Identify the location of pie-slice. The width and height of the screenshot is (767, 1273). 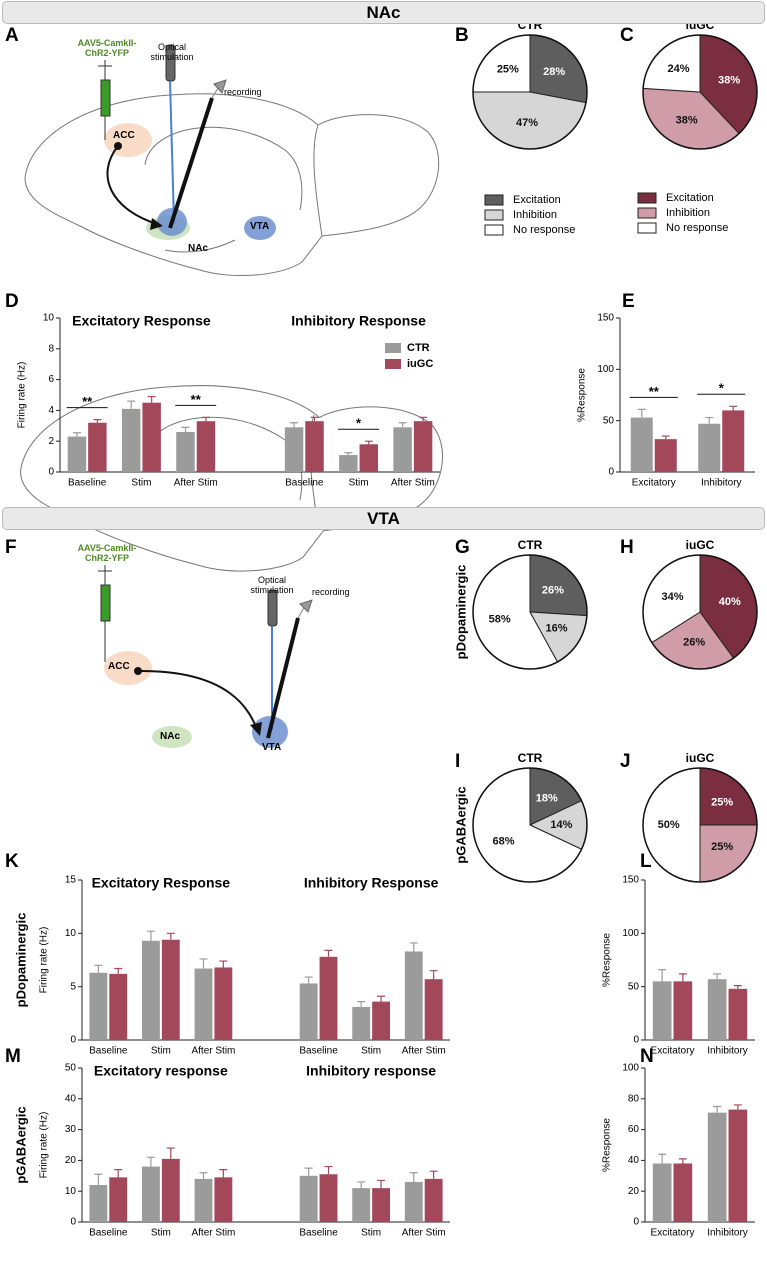
(728, 853).